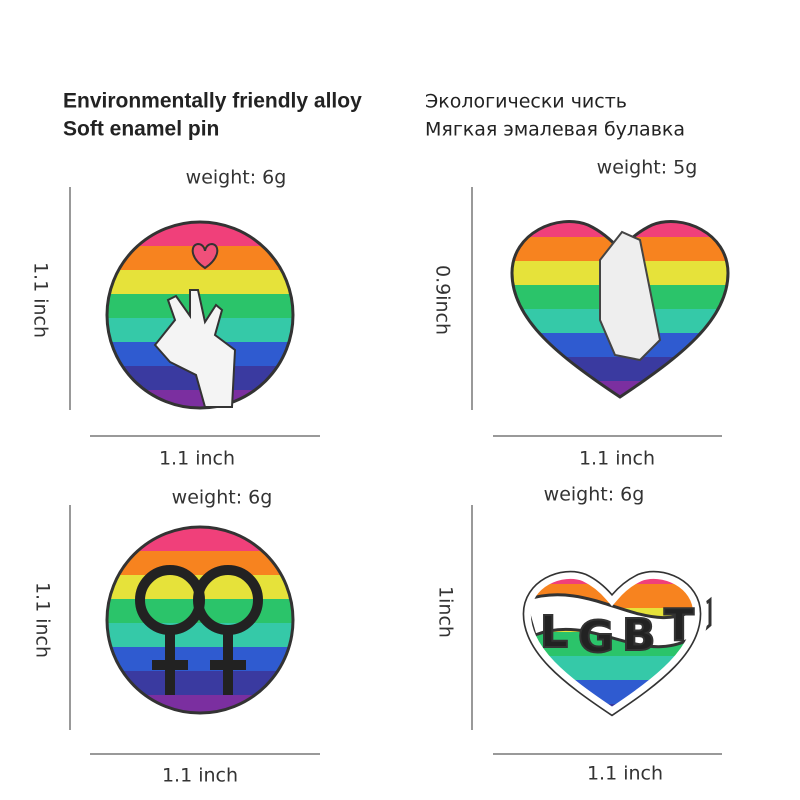  Describe the element at coordinates (554, 632) in the screenshot. I see `svg-text: L` at that location.